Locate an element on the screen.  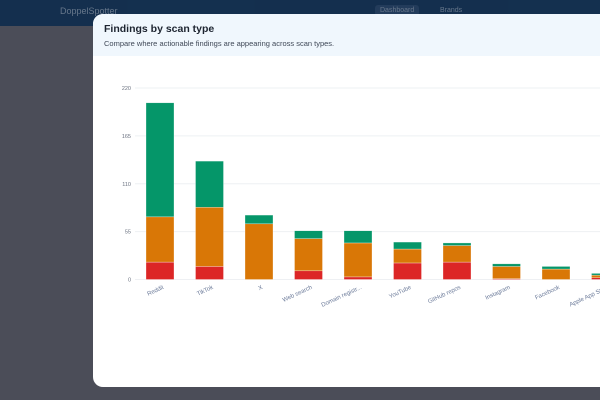
x-tick-label: X is located at coordinates (261, 288).